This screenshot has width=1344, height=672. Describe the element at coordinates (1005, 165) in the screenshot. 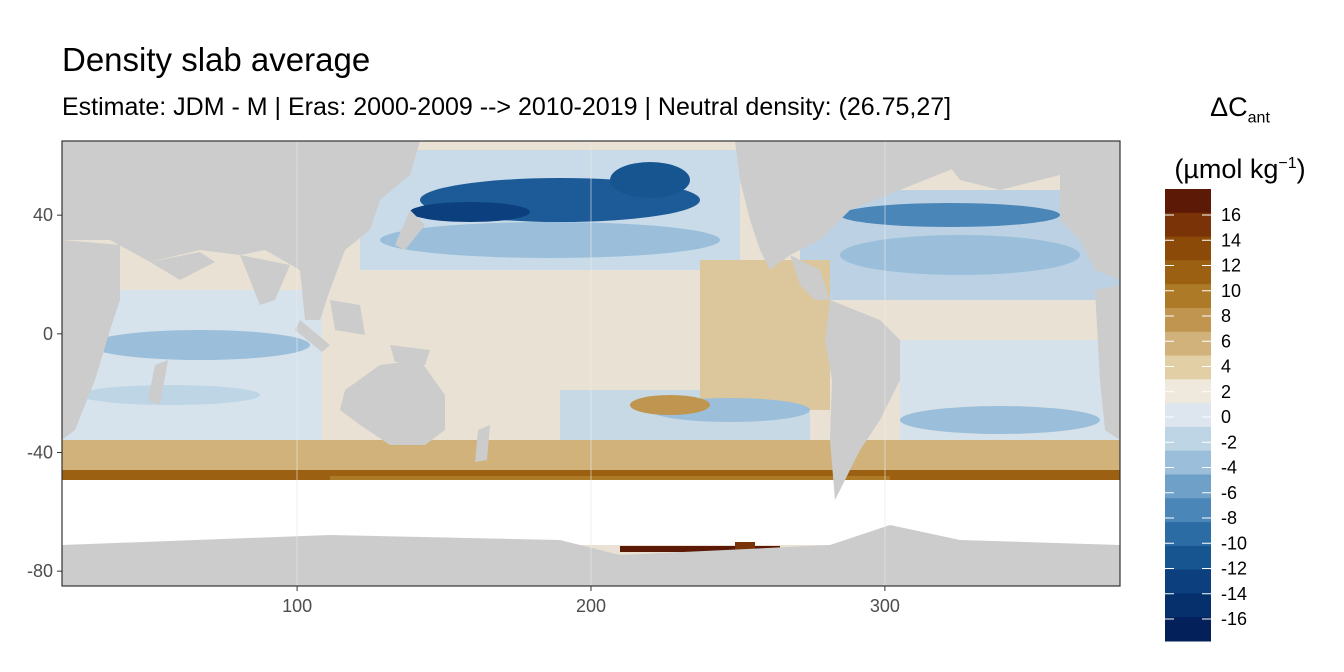

I see `land-greenland` at that location.